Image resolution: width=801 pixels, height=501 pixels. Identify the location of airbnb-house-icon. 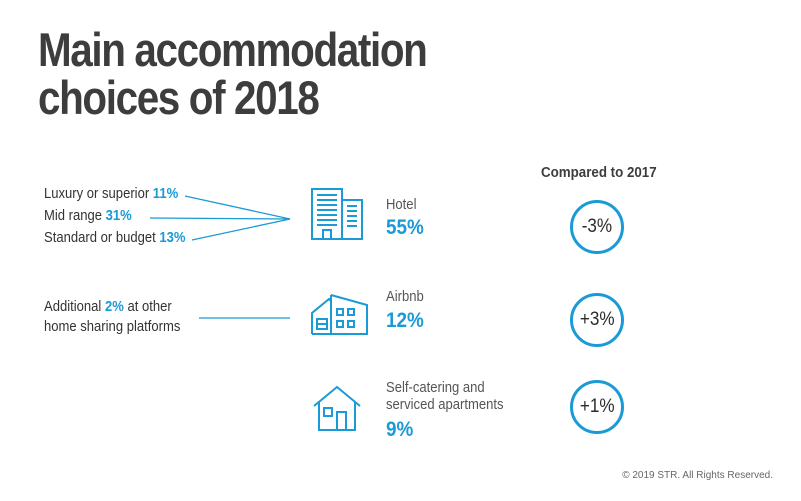
(339, 314).